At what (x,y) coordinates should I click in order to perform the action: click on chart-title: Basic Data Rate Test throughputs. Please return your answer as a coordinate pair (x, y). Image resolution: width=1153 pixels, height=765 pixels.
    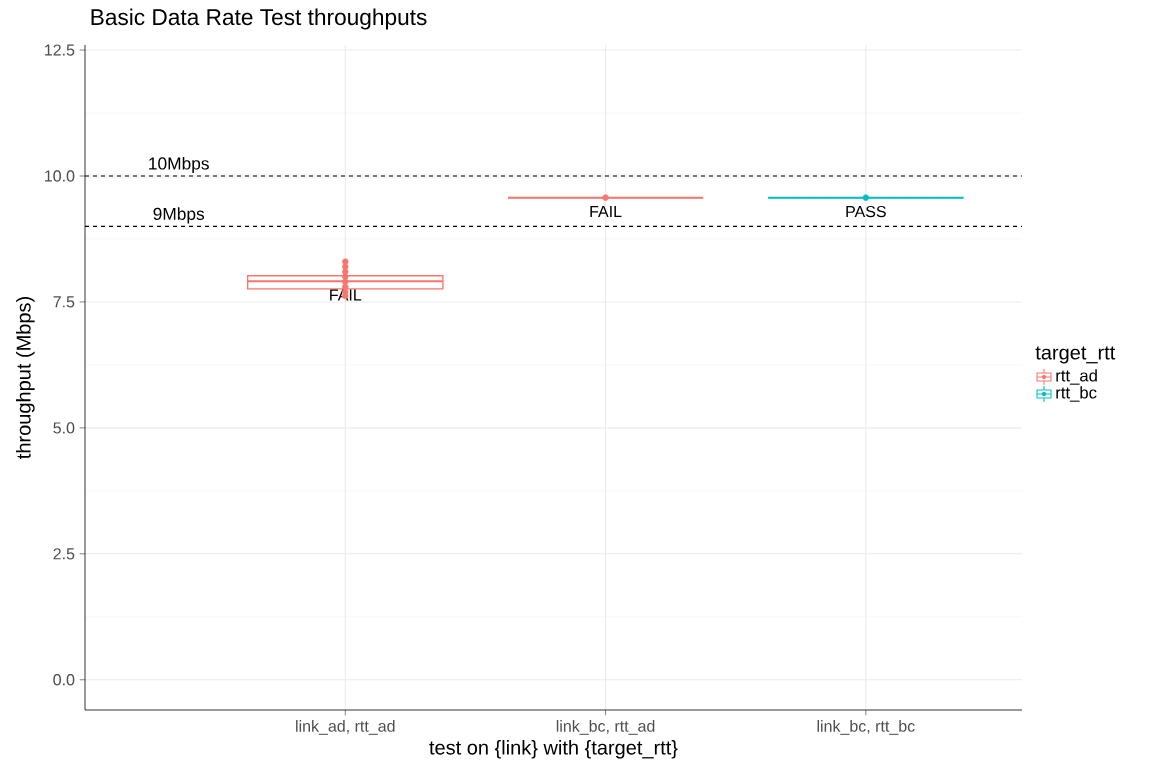
    Looking at the image, I should click on (259, 19).